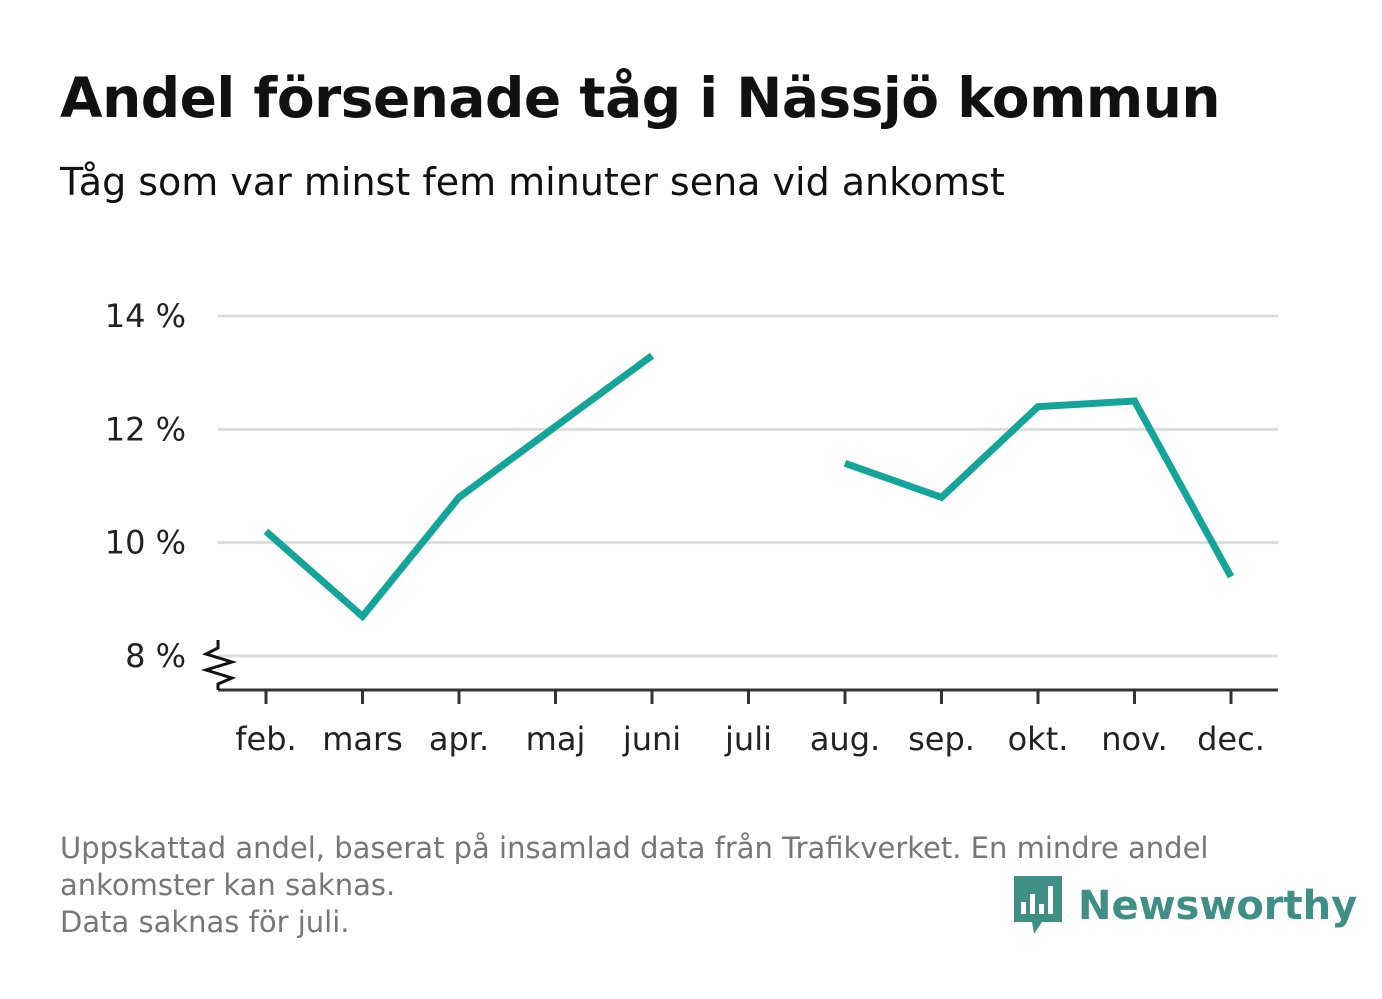  What do you see at coordinates (1218, 906) in the screenshot?
I see `brand-name: Newsworthy` at bounding box center [1218, 906].